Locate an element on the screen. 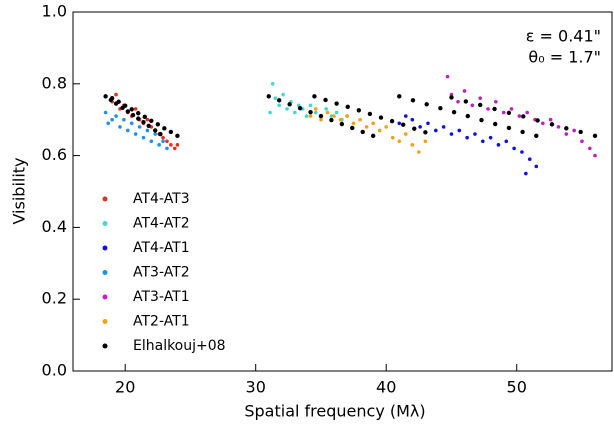 The height and width of the screenshot is (430, 614). x-tick-label: 50 is located at coordinates (517, 387).